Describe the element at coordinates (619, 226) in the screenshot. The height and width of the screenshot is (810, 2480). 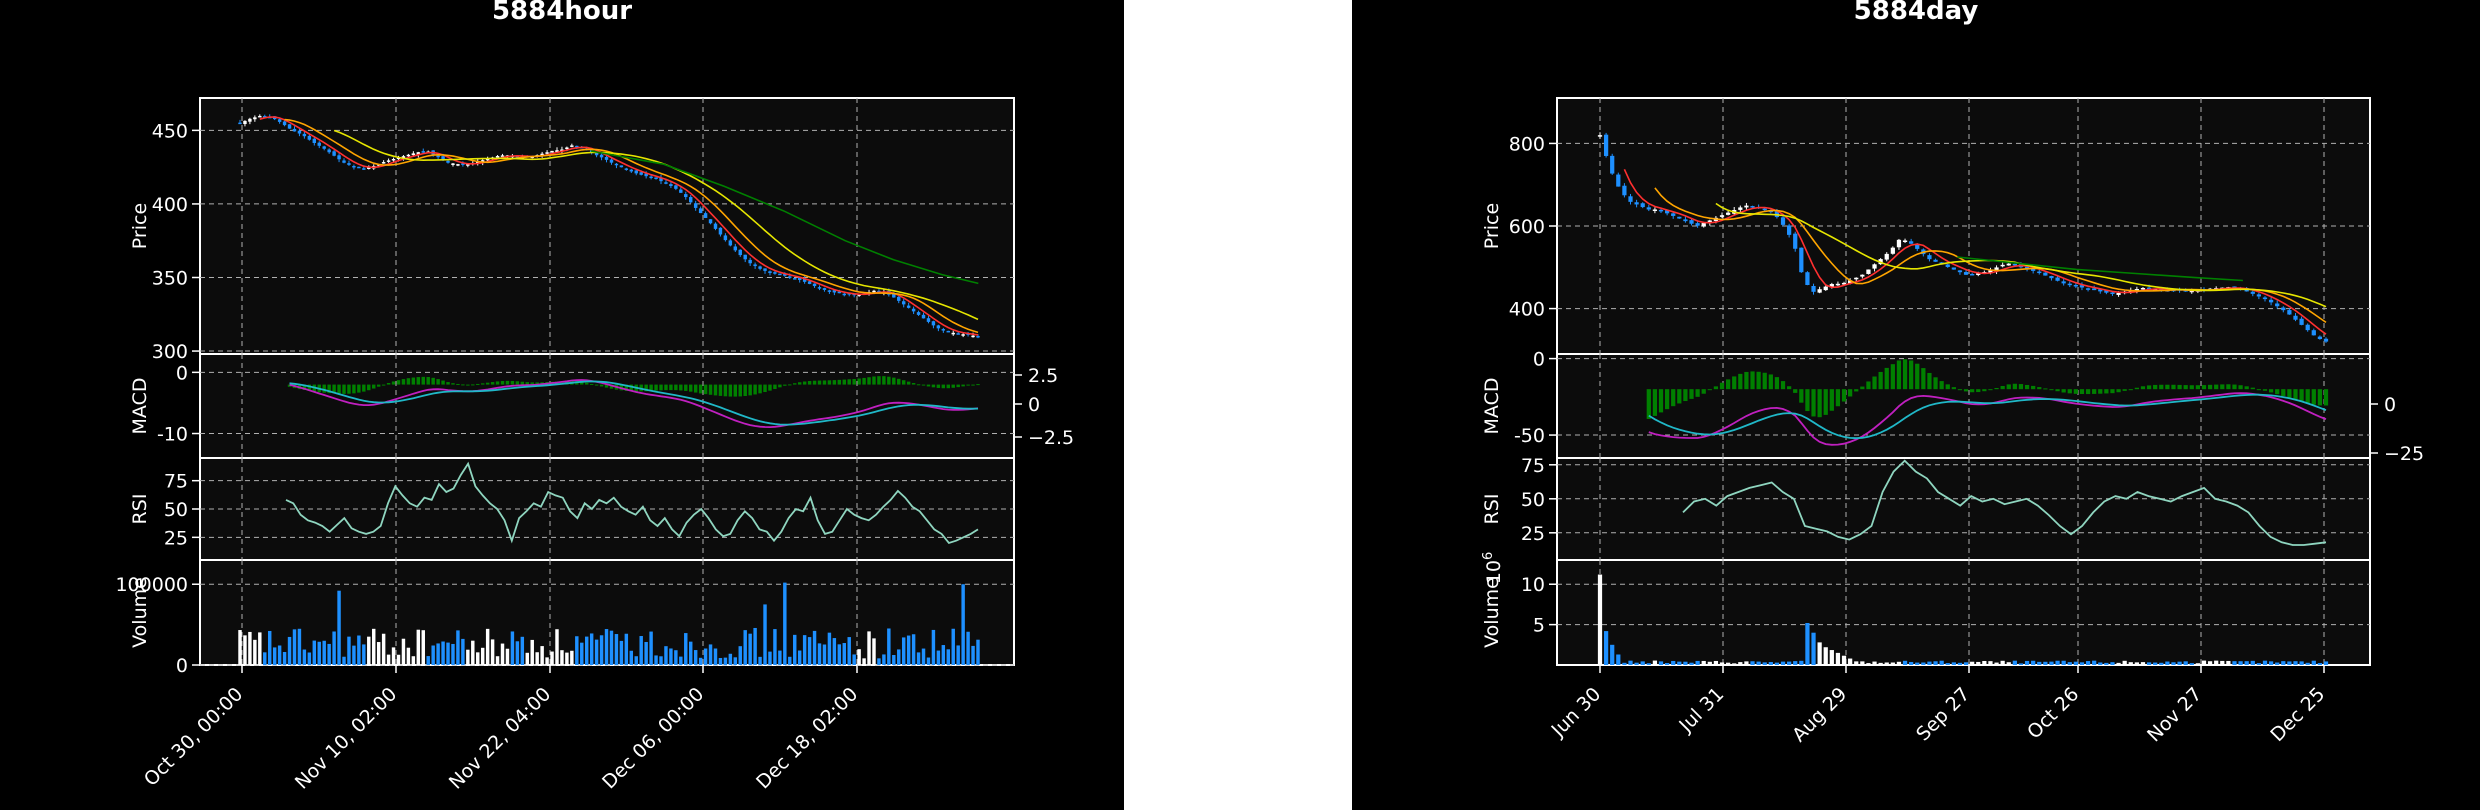
I see `ma-fast-line` at that location.